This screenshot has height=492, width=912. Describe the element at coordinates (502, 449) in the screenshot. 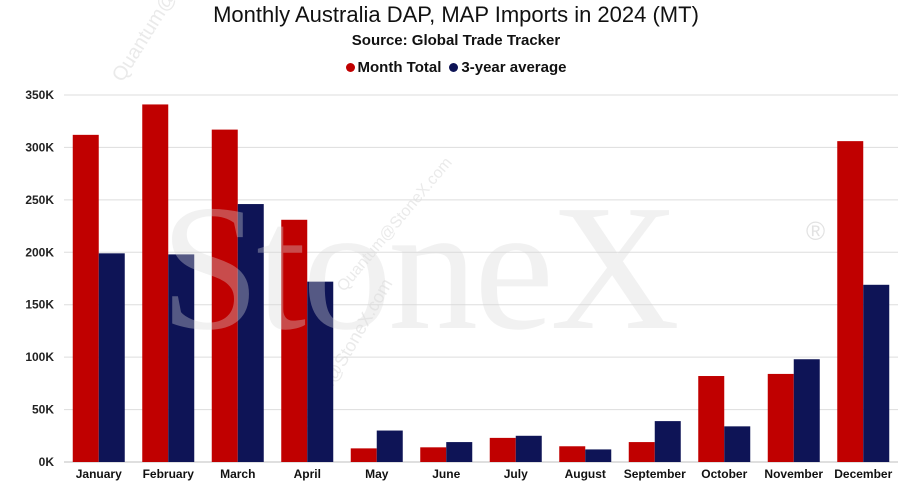

I see `bar-month-total-july` at that location.